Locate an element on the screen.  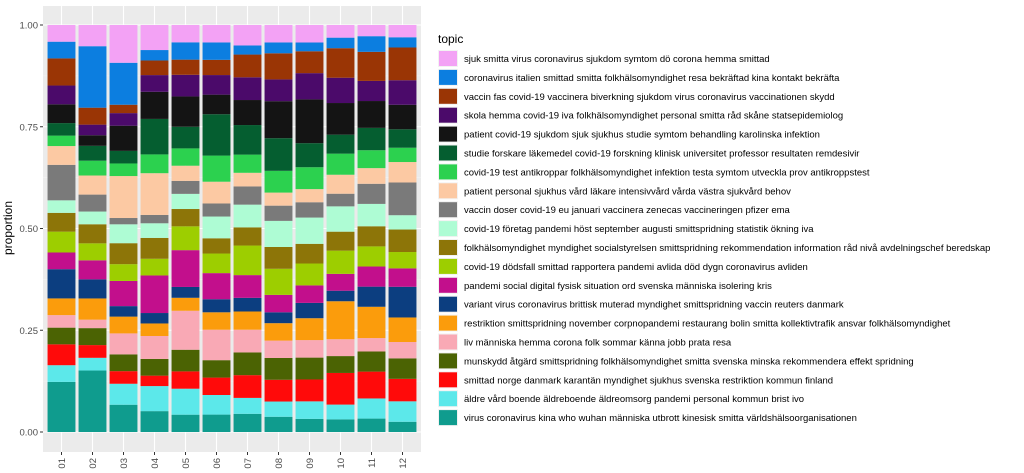
y-tick-label: 0.25 is located at coordinates (29, 331).